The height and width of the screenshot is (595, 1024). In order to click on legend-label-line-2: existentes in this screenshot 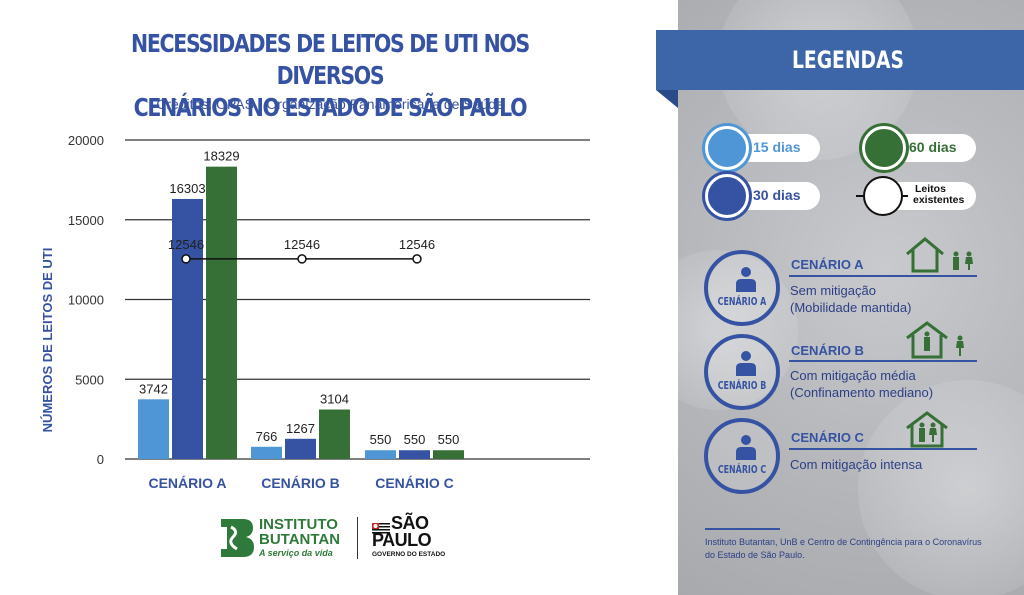, I will do `click(939, 200)`.